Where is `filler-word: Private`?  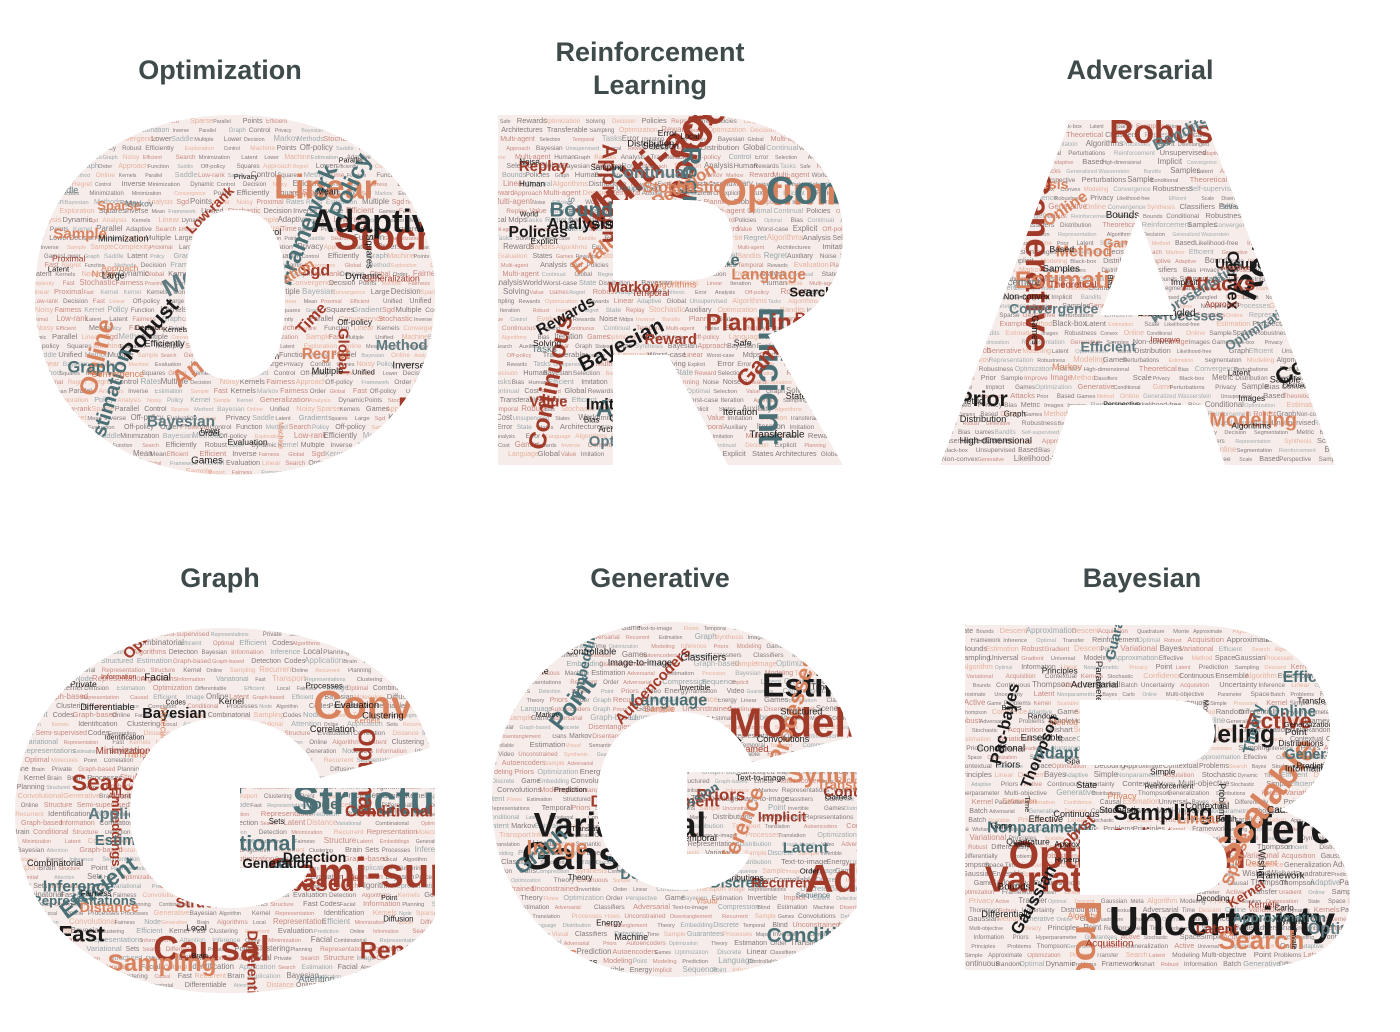
filler-word: Private is located at coordinates (1323, 757).